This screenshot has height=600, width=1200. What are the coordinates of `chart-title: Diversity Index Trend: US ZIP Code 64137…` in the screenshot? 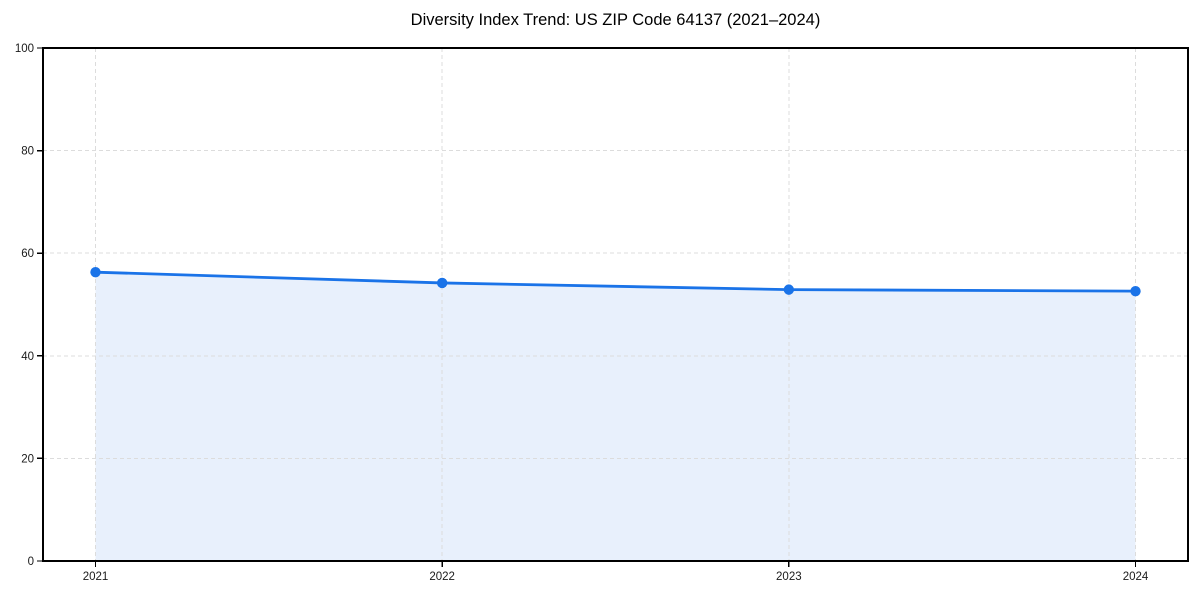 It's located at (615, 20).